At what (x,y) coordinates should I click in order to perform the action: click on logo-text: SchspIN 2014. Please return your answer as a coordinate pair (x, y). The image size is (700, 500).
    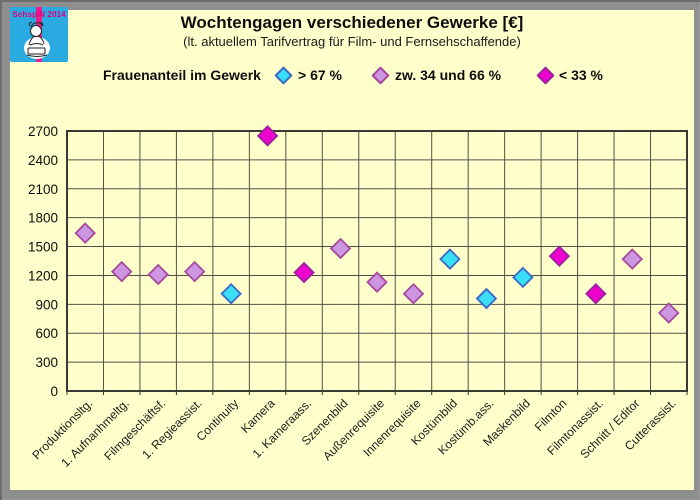
    Looking at the image, I should click on (39, 14).